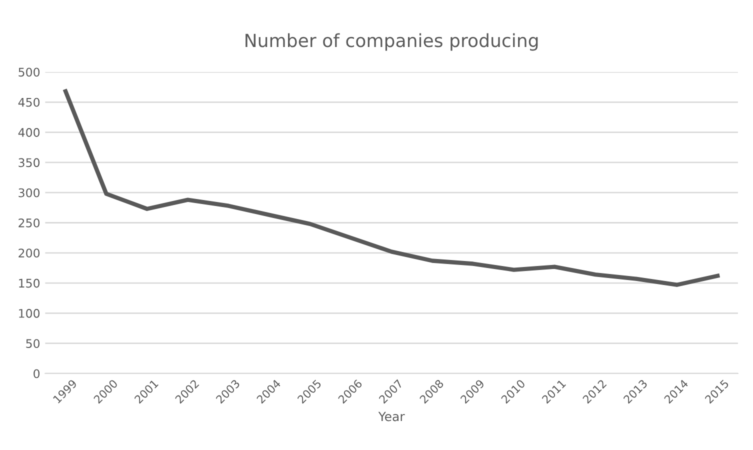 This screenshot has width=753, height=450. I want to click on y-tick-label: 450, so click(29, 102).